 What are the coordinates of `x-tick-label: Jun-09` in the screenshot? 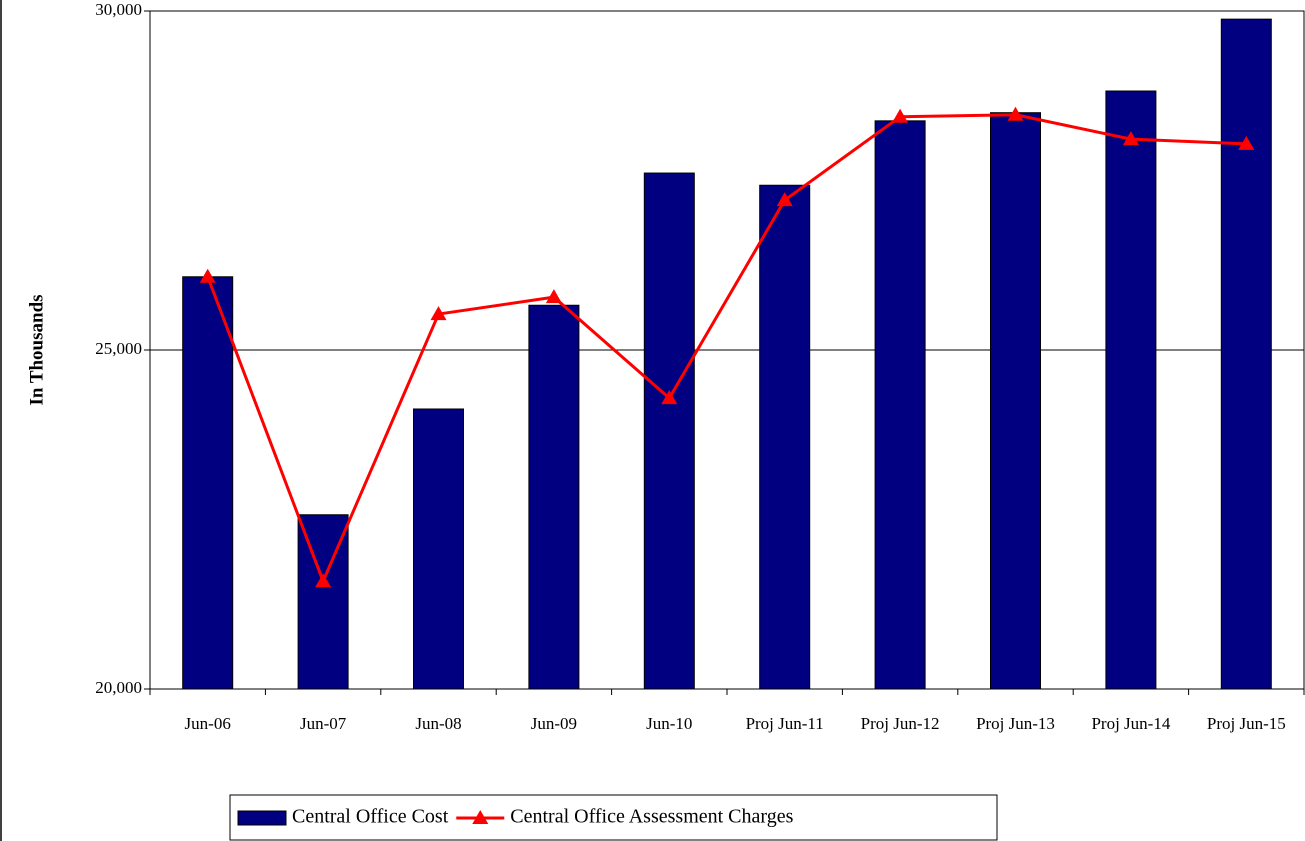 It's located at (554, 723).